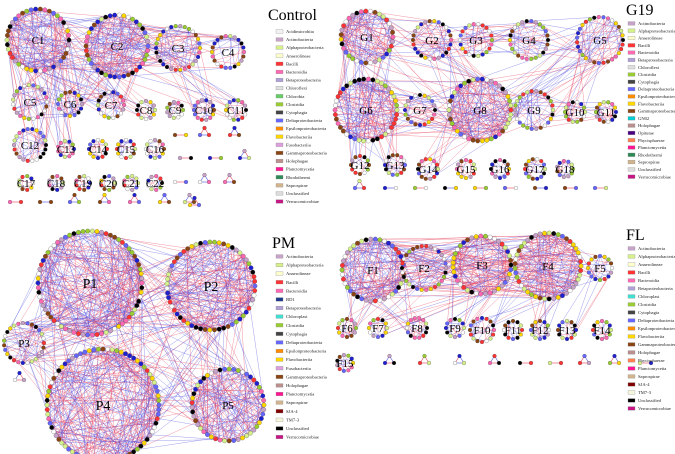 The width and height of the screenshot is (675, 454). I want to click on module-c14: C14, so click(98, 149).